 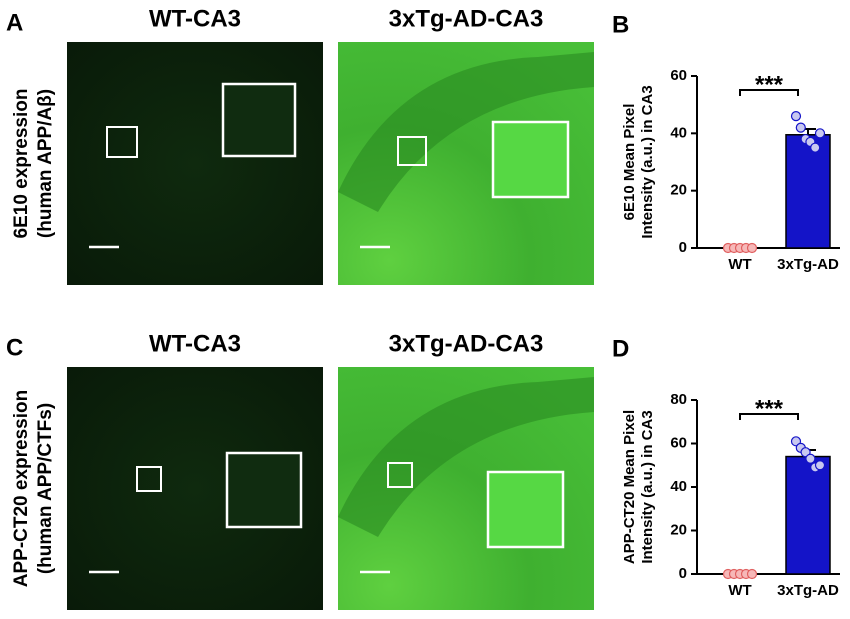 What do you see at coordinates (14, 22) in the screenshot?
I see `panel-letter: A` at bounding box center [14, 22].